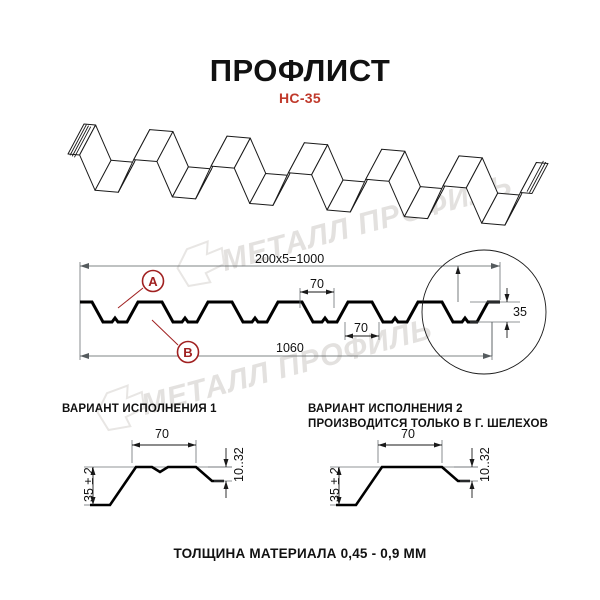 This screenshot has width=600, height=600. What do you see at coordinates (408, 434) in the screenshot?
I see `v2-dim-label-width: 70` at bounding box center [408, 434].